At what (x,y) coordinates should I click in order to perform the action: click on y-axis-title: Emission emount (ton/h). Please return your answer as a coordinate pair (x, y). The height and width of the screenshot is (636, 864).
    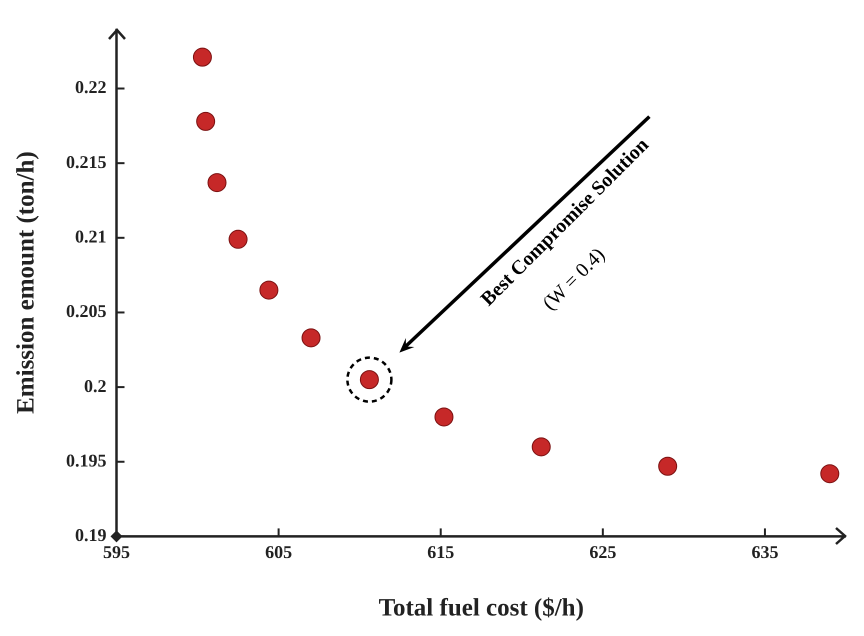
    Looking at the image, I should click on (26, 282).